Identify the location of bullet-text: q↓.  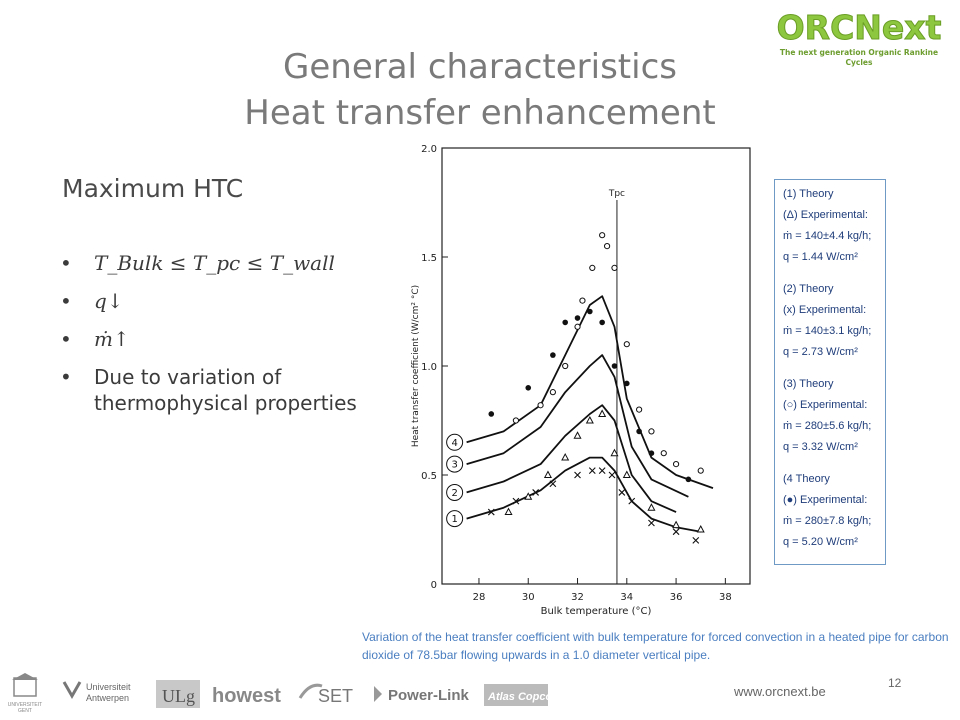
(109, 301).